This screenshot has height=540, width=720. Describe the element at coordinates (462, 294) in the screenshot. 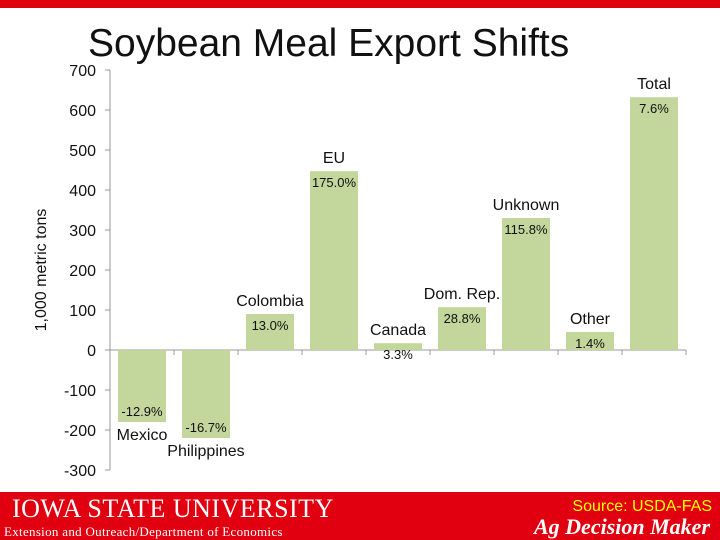

I see `category-label: Dom. Rep.` at that location.